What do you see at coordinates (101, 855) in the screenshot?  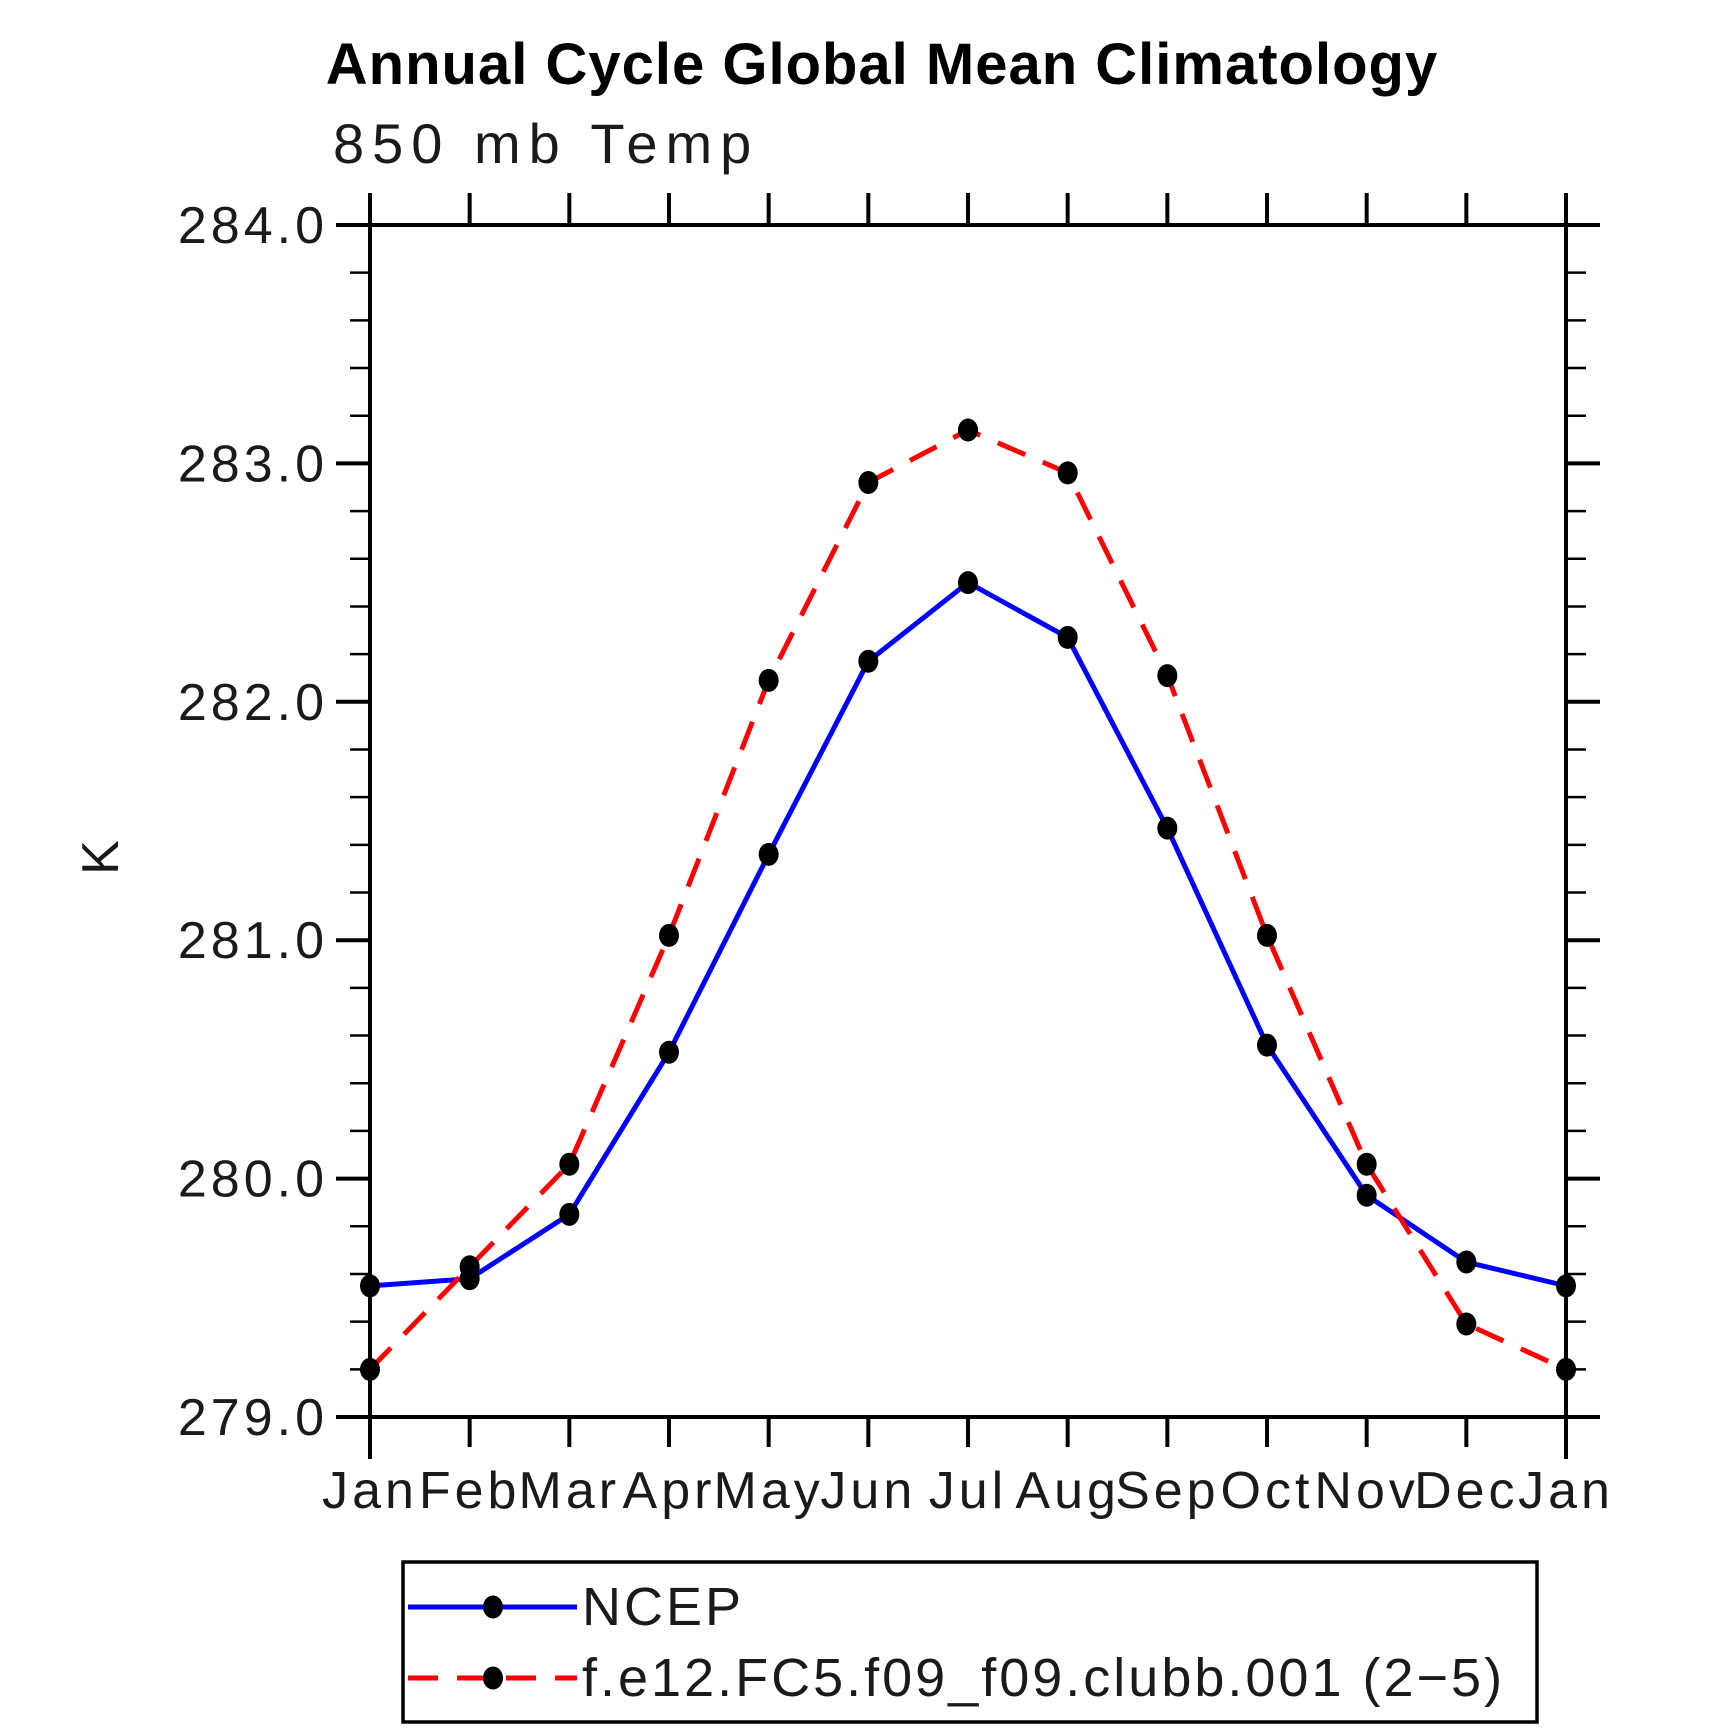 I see `y-axis-title: K` at bounding box center [101, 855].